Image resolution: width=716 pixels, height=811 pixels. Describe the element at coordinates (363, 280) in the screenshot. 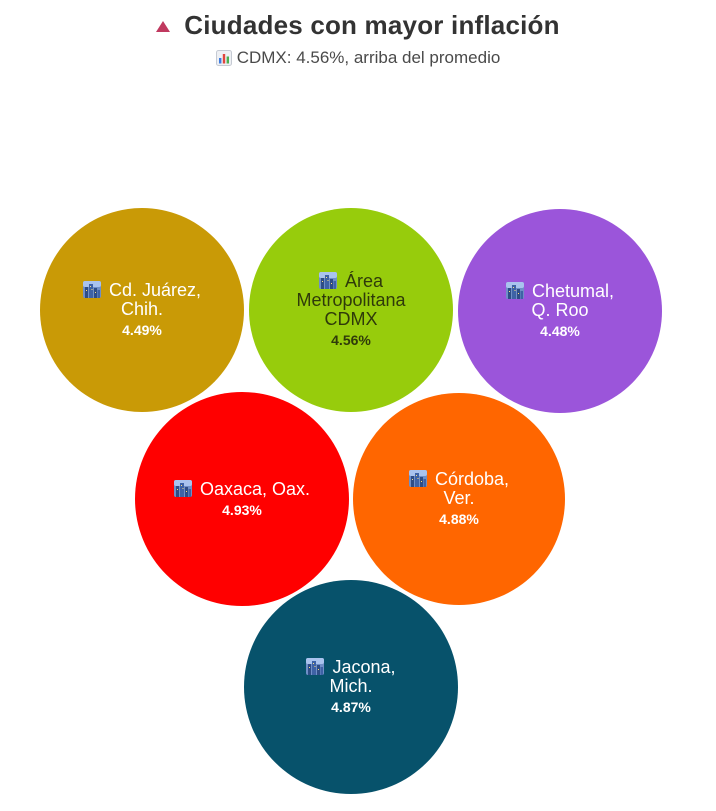

I see `bubble-label-line: Área` at that location.